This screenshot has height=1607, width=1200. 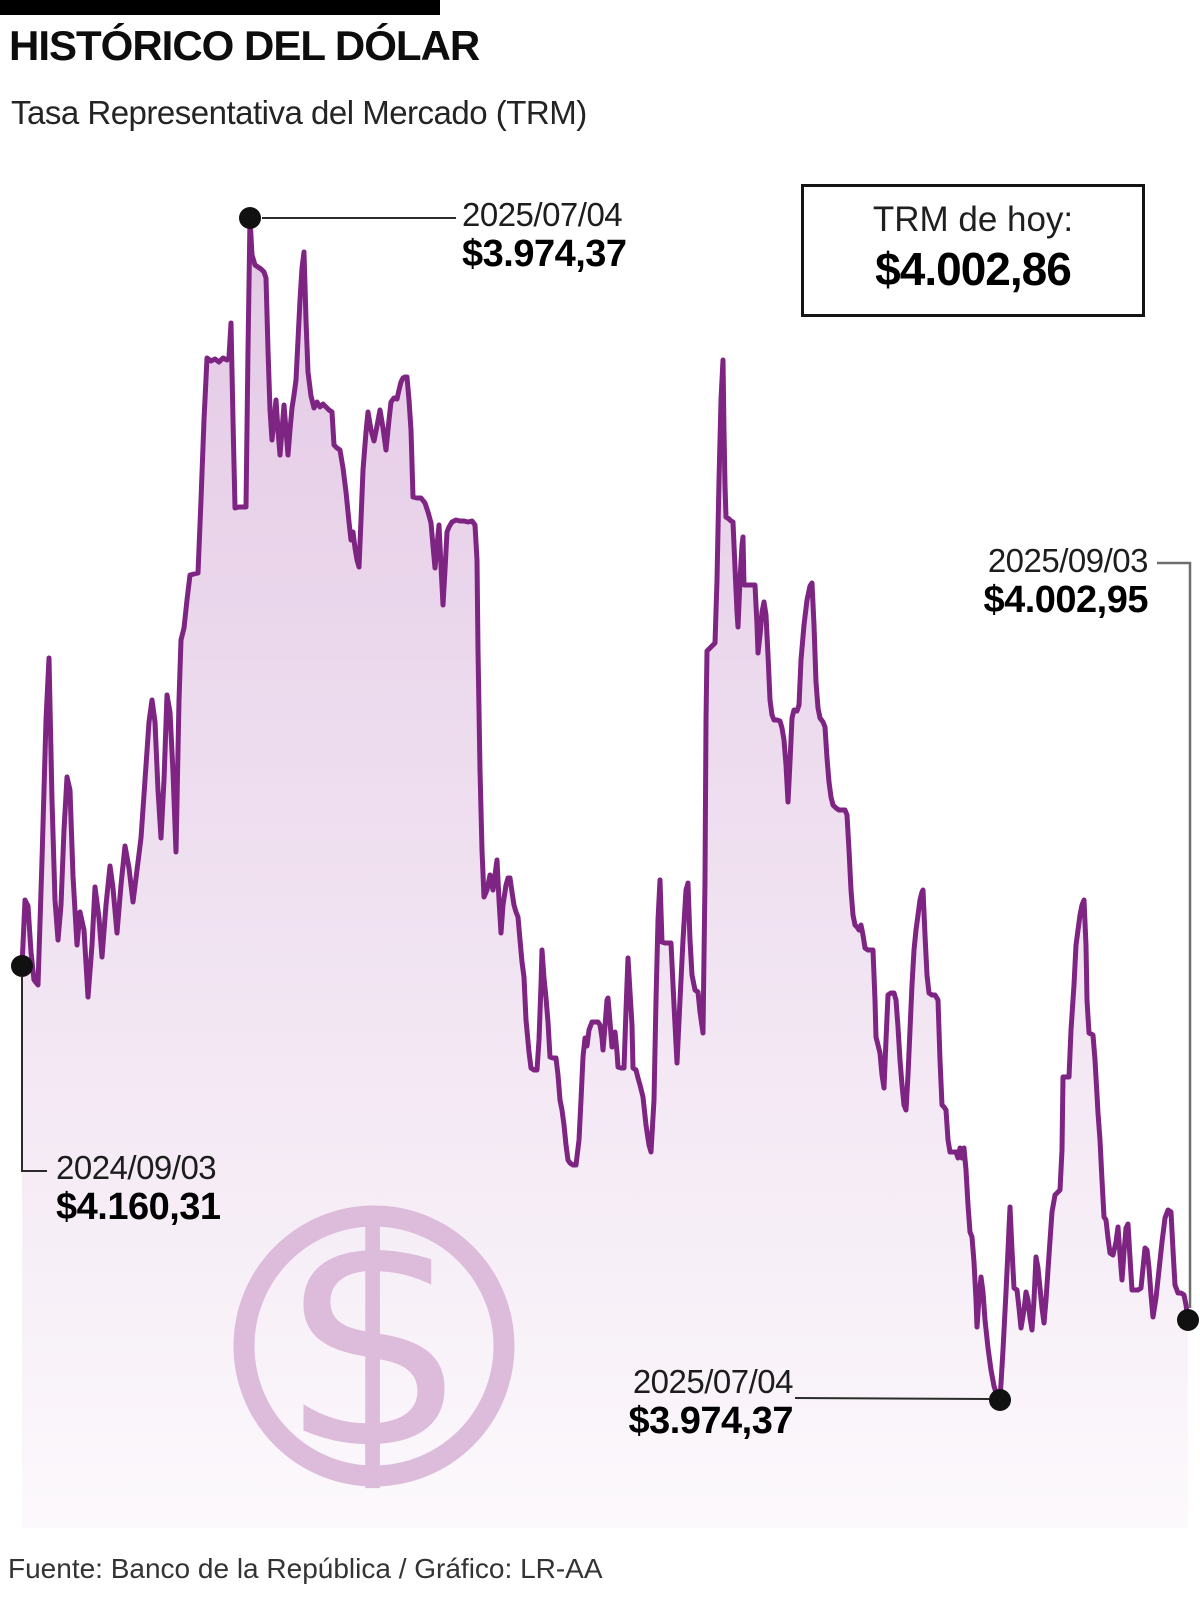 What do you see at coordinates (136, 1167) in the screenshot?
I see `annotation-start-date: 2024/09/03` at bounding box center [136, 1167].